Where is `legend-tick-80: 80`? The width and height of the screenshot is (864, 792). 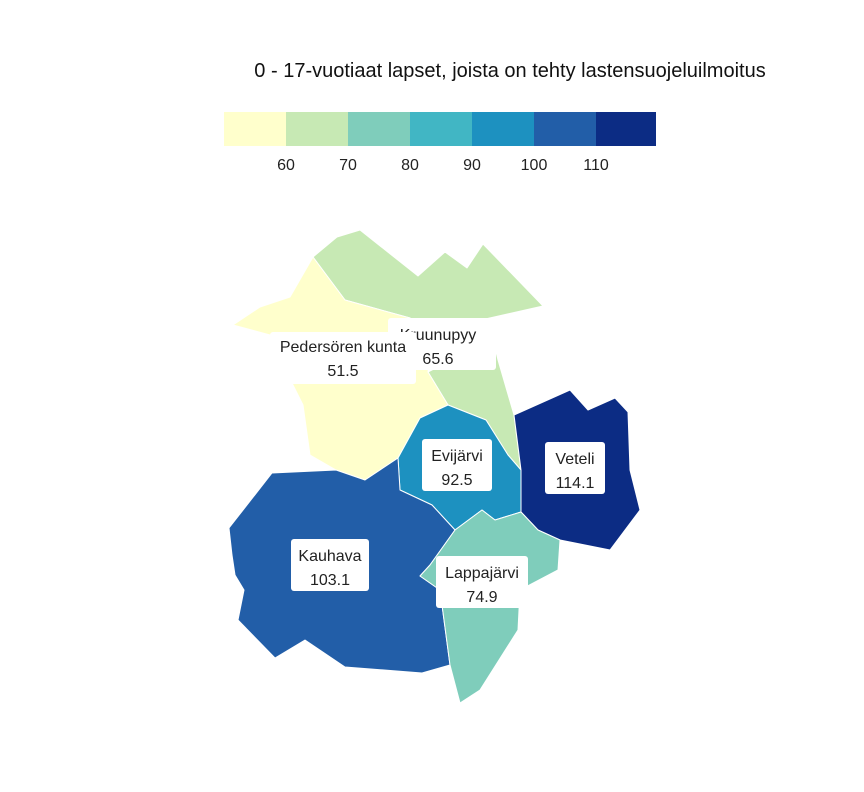
legend-tick-80: 80 is located at coordinates (410, 165).